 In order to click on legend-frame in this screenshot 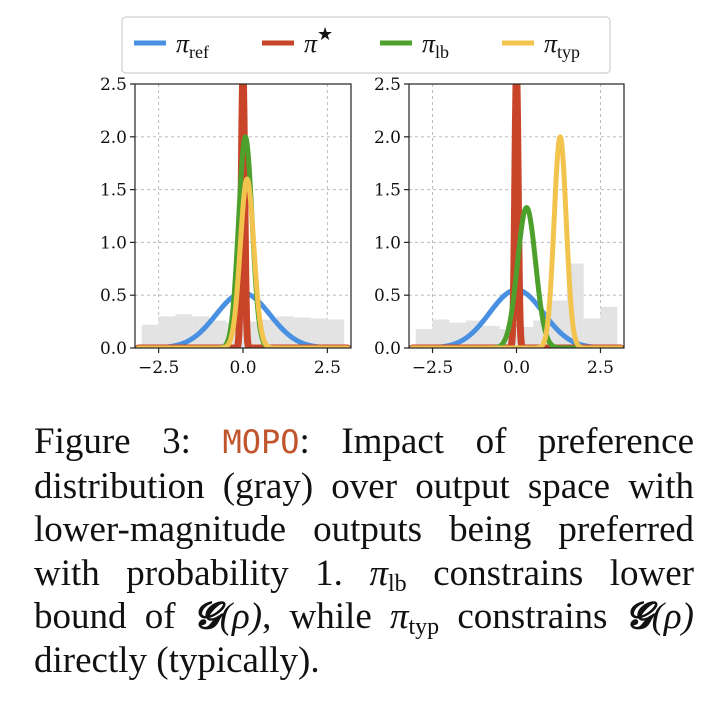, I will do `click(366, 45)`.